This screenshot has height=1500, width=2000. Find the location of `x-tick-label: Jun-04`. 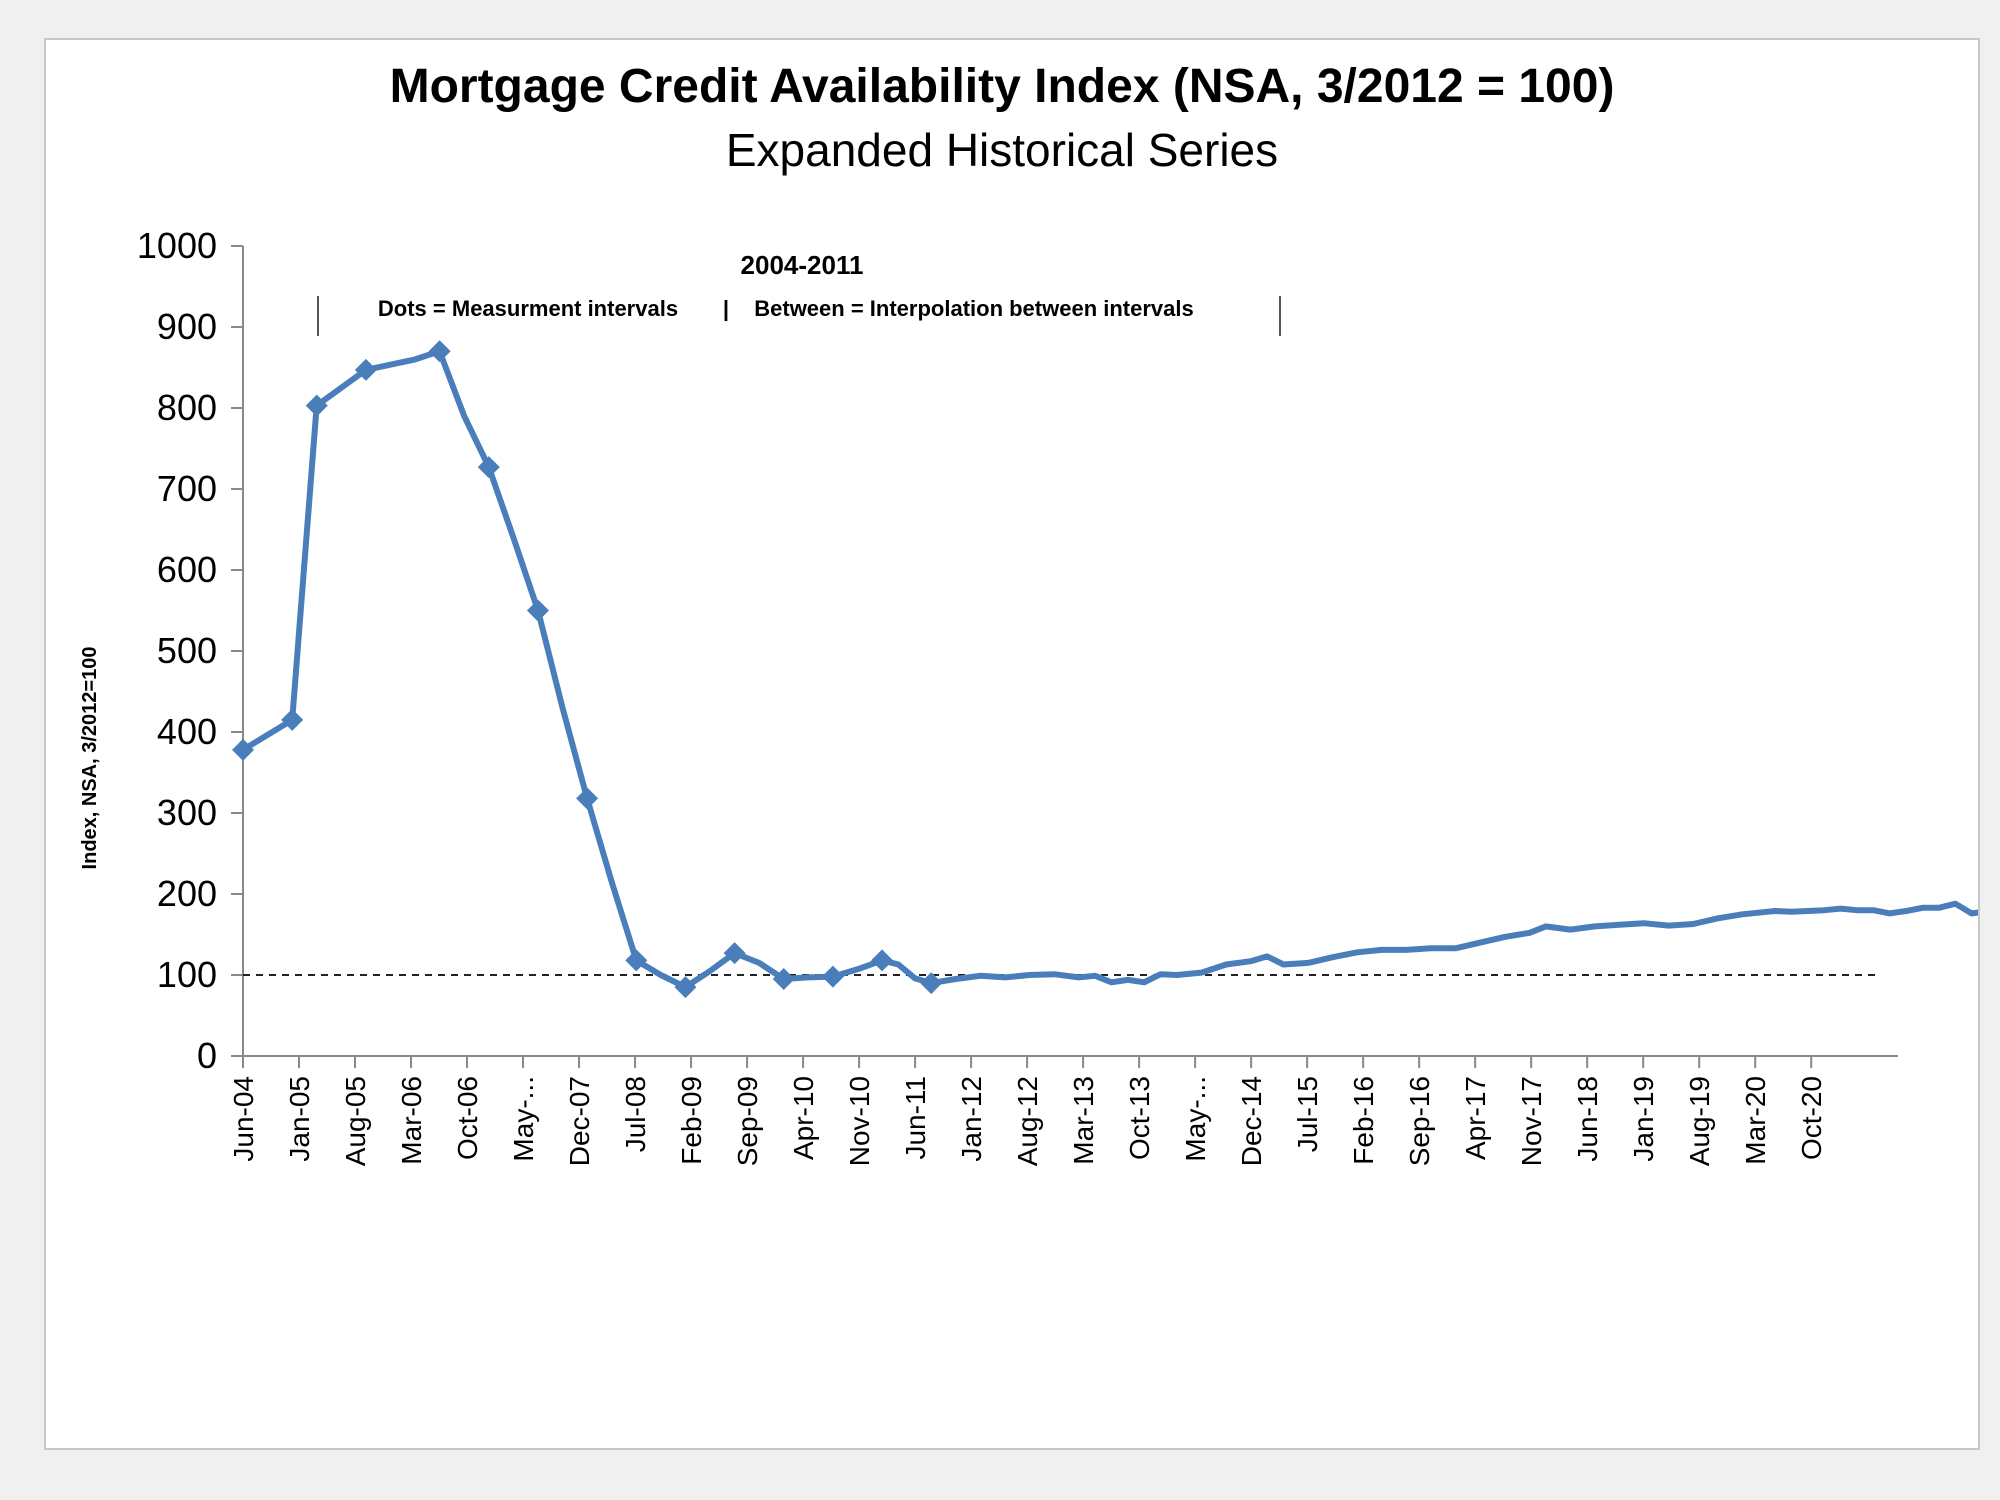

x-tick-label: Jun-04 is located at coordinates (243, 1119).